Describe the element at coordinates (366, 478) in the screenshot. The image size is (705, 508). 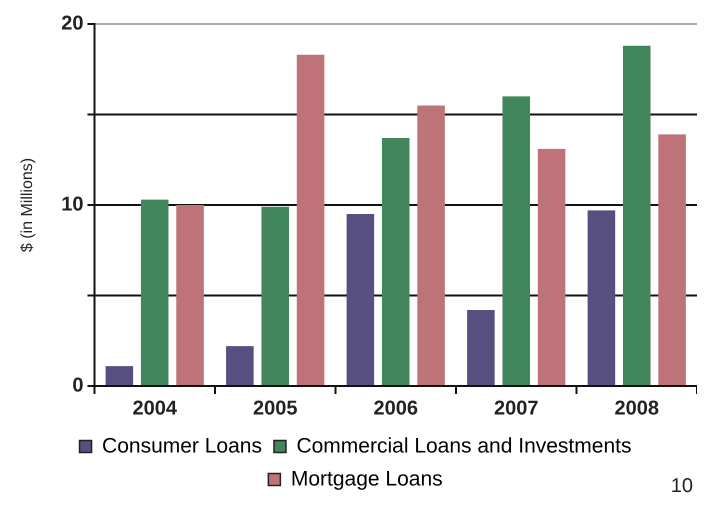
I see `legend-label: Mortgage Loans` at that location.